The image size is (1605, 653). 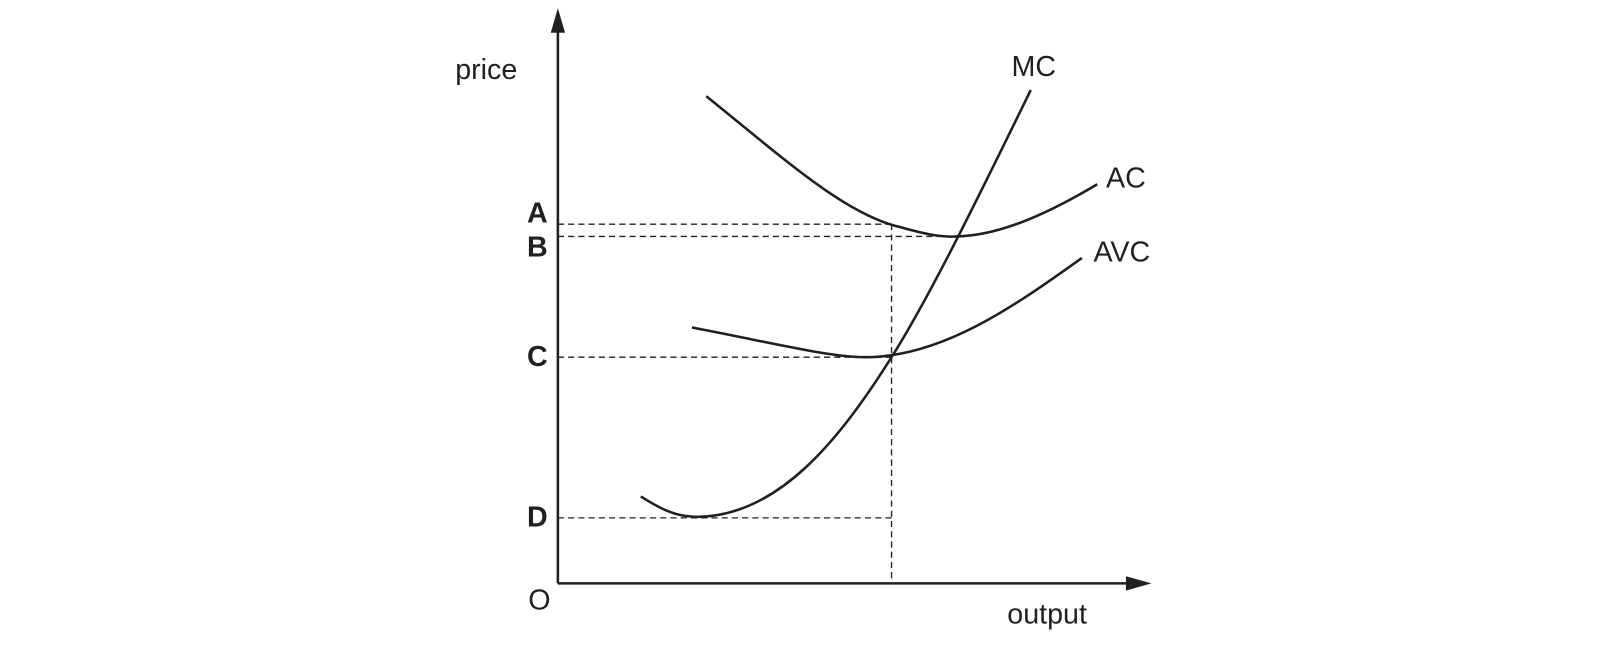 I want to click on ac-curve, so click(x=901, y=166).